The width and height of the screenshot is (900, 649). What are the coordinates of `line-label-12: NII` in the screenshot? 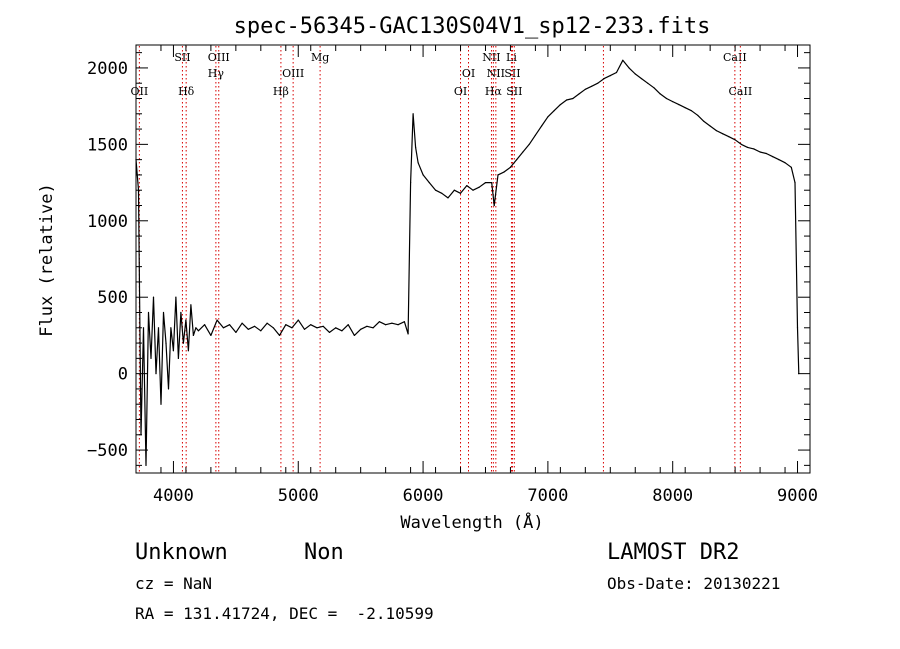 It's located at (496, 73).